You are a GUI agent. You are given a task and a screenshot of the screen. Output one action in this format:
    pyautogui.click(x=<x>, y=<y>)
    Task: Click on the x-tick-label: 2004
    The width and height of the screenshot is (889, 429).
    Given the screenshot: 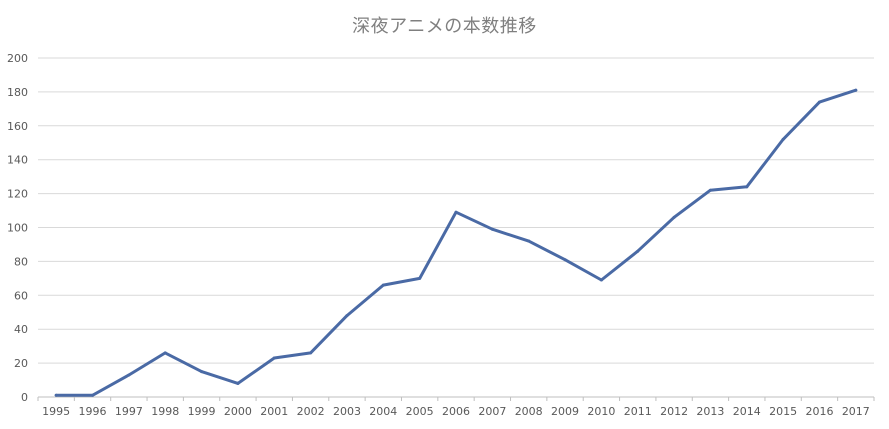 What is the action you would take?
    pyautogui.click(x=383, y=411)
    